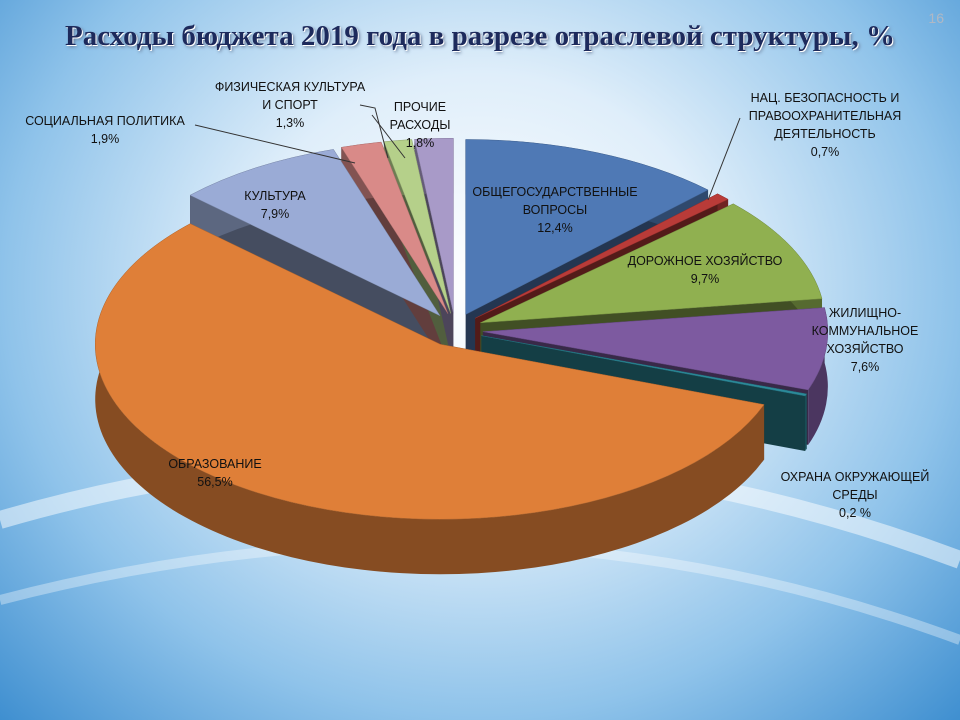 The height and width of the screenshot is (720, 960). What do you see at coordinates (555, 228) in the screenshot?
I see `value-label: 12,4%` at bounding box center [555, 228].